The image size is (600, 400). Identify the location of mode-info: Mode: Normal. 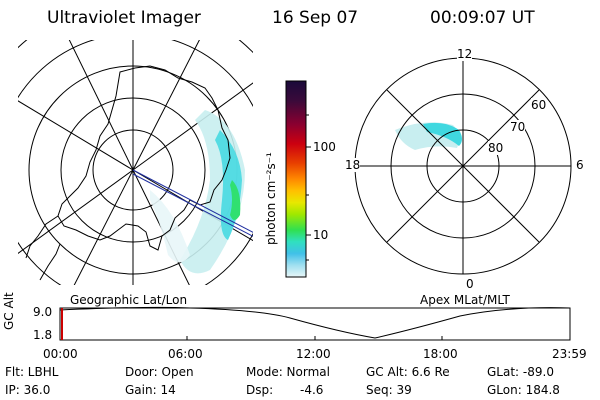
(288, 372).